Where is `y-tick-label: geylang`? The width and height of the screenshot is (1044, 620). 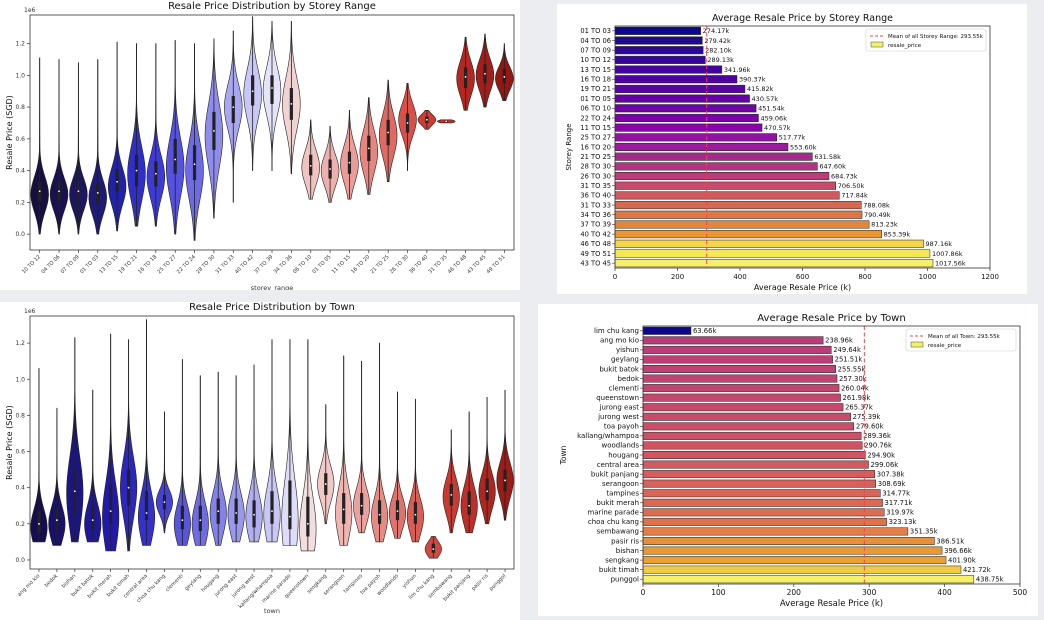
y-tick-label: geylang is located at coordinates (625, 360).